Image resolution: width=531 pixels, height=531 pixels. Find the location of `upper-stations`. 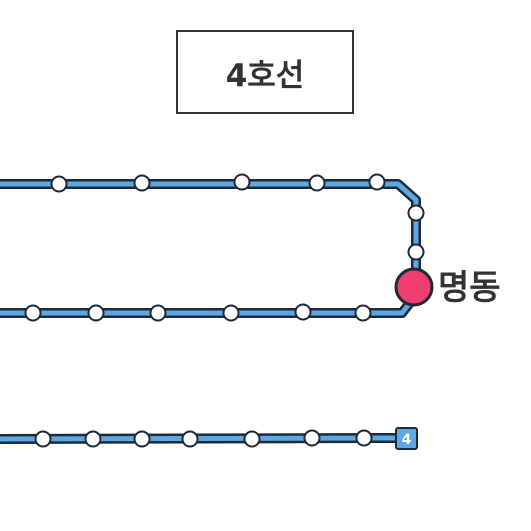

upper-stations is located at coordinates (237, 217).